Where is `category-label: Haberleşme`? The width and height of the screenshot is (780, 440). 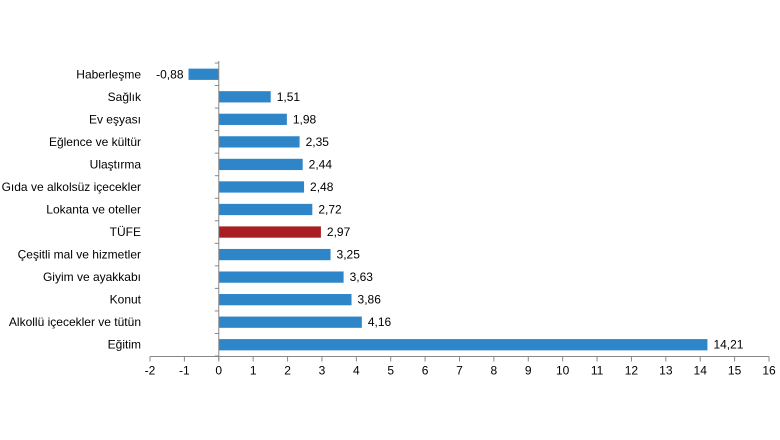 category-label: Haberleşme is located at coordinates (108, 74).